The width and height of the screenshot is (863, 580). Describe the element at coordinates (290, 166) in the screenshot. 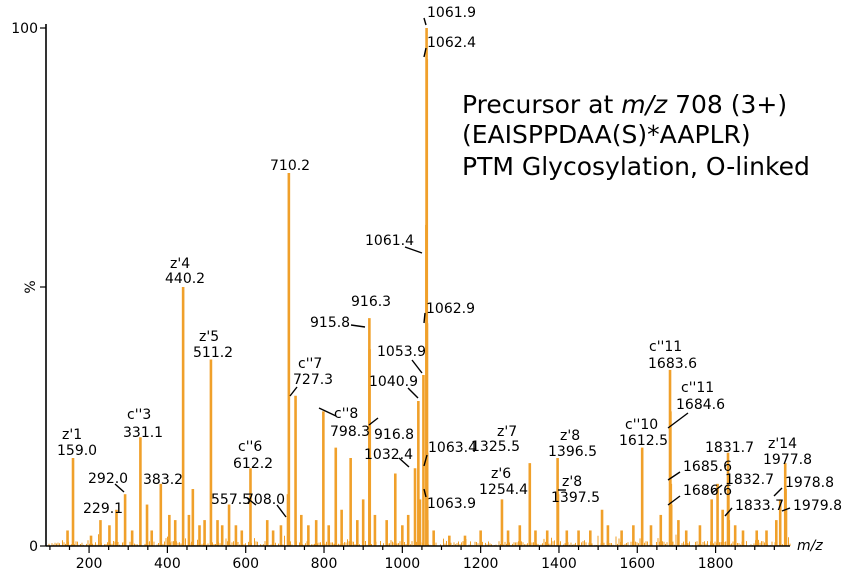

I see `peak-mz-label: 710.2` at that location.